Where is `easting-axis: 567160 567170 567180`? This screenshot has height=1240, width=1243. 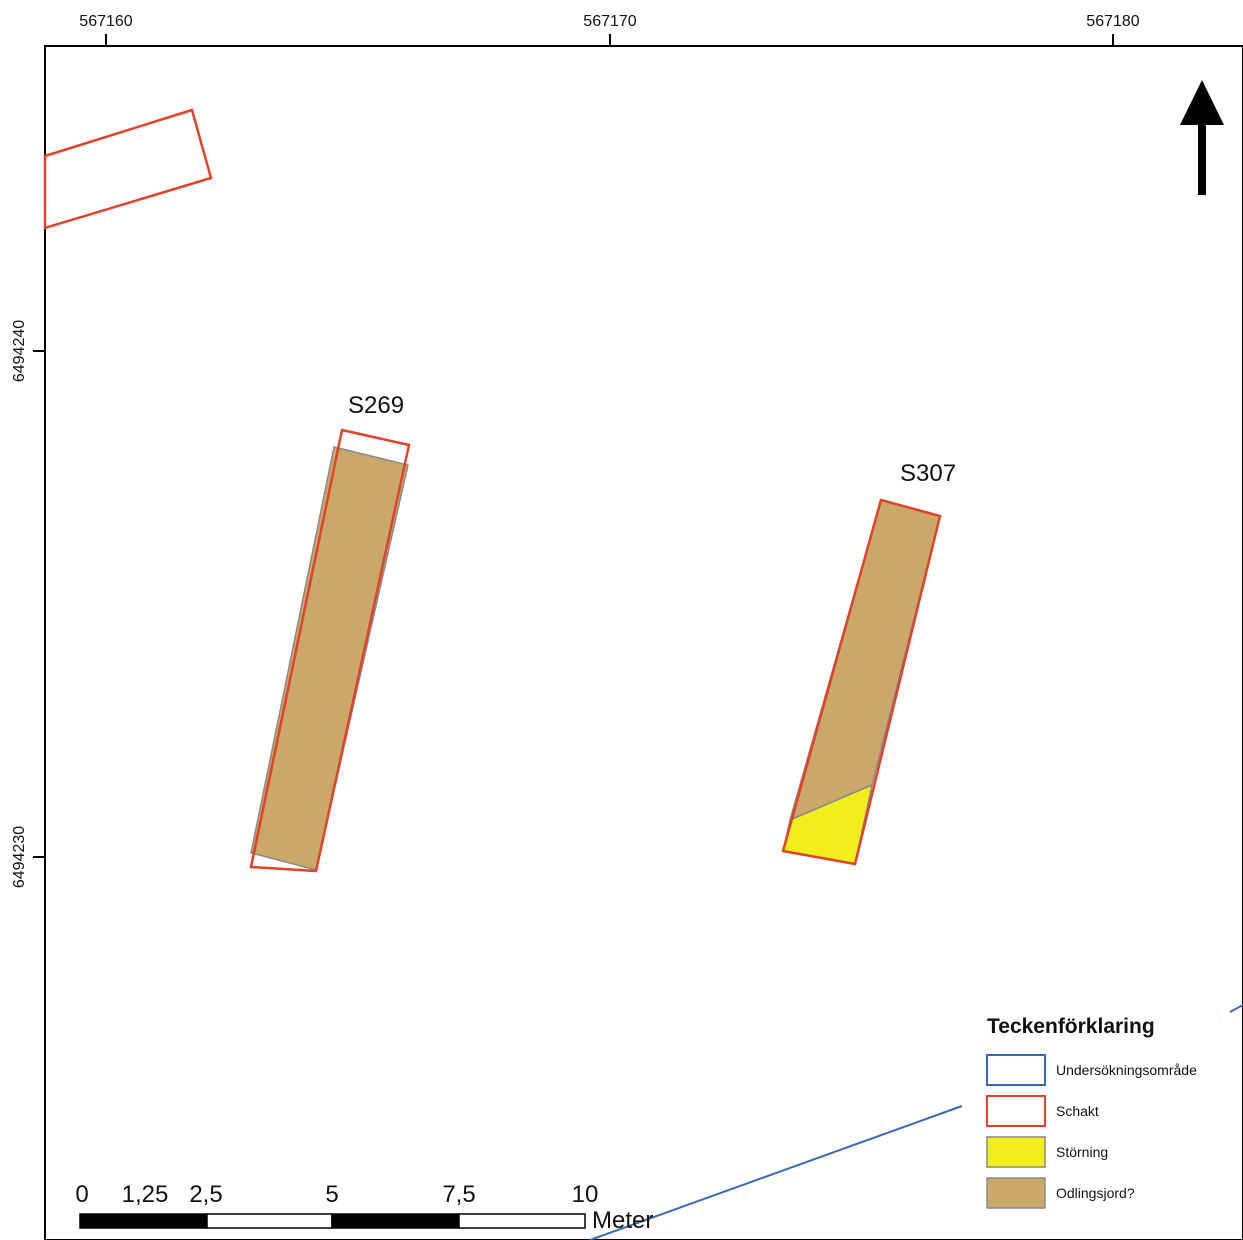
easting-axis: 567160 567170 567180 is located at coordinates (609, 29).